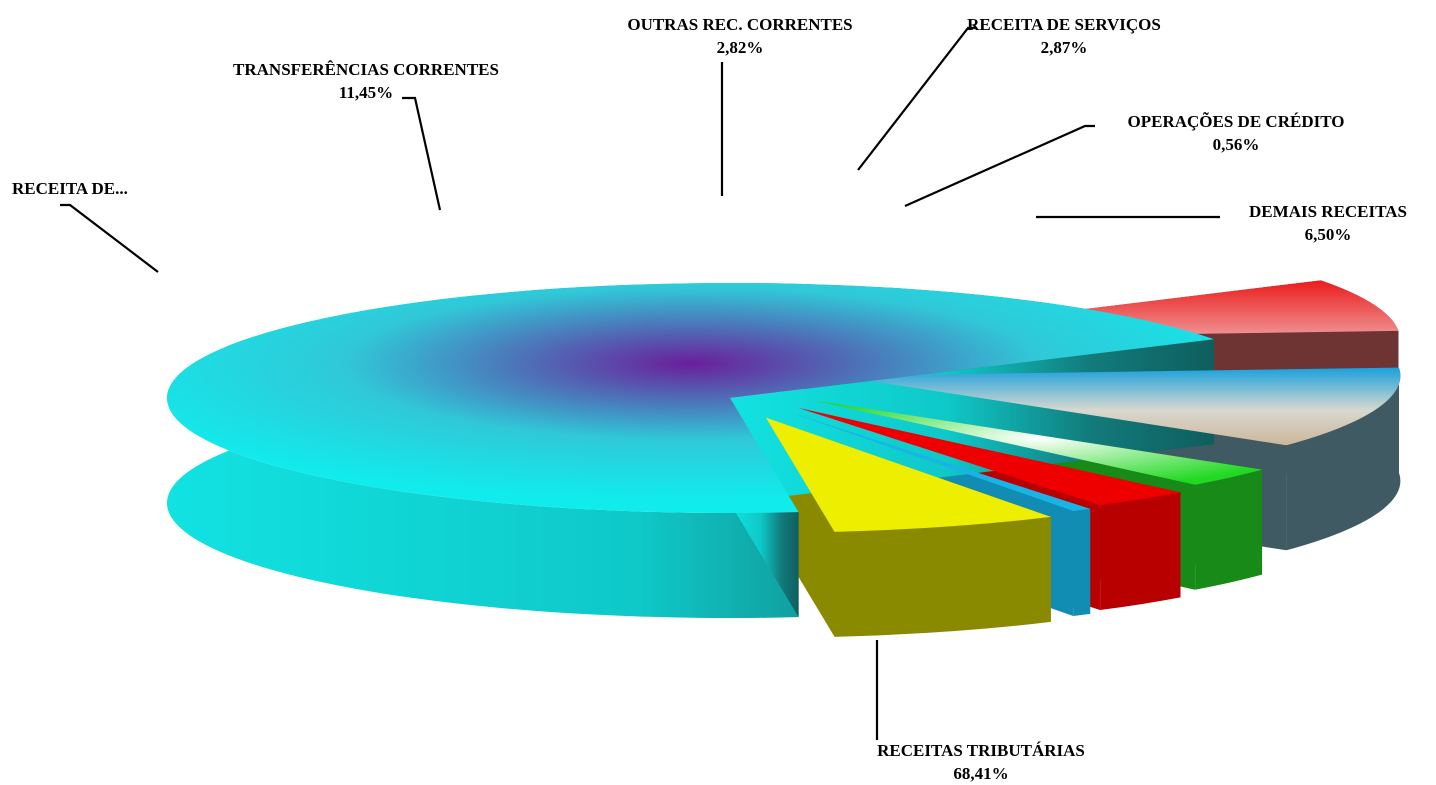 Image resolution: width=1436 pixels, height=785 pixels. I want to click on slice-label: RECEITAS TRIBUTÁRIAS, so click(981, 750).